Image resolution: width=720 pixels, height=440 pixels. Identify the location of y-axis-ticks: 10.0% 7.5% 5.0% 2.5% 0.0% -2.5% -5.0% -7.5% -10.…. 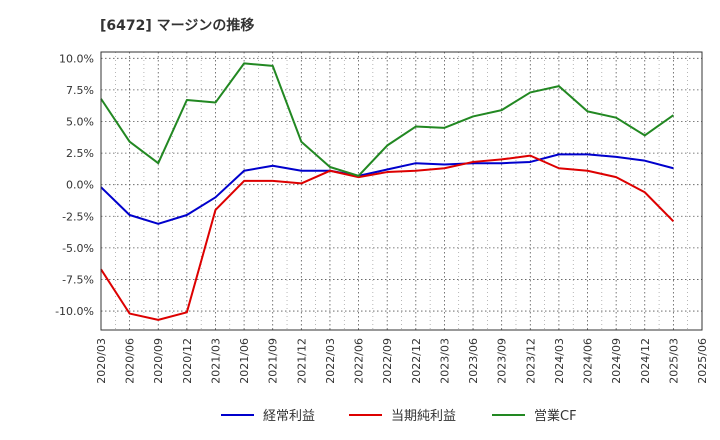
(74, 185).